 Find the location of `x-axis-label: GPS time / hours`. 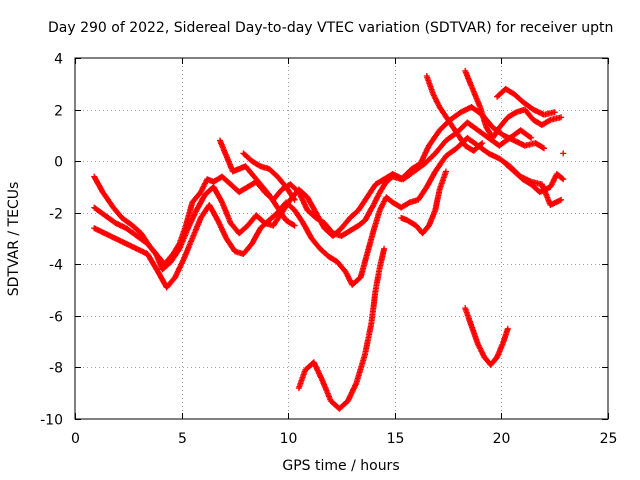

x-axis-label: GPS time / hours is located at coordinates (340, 466).